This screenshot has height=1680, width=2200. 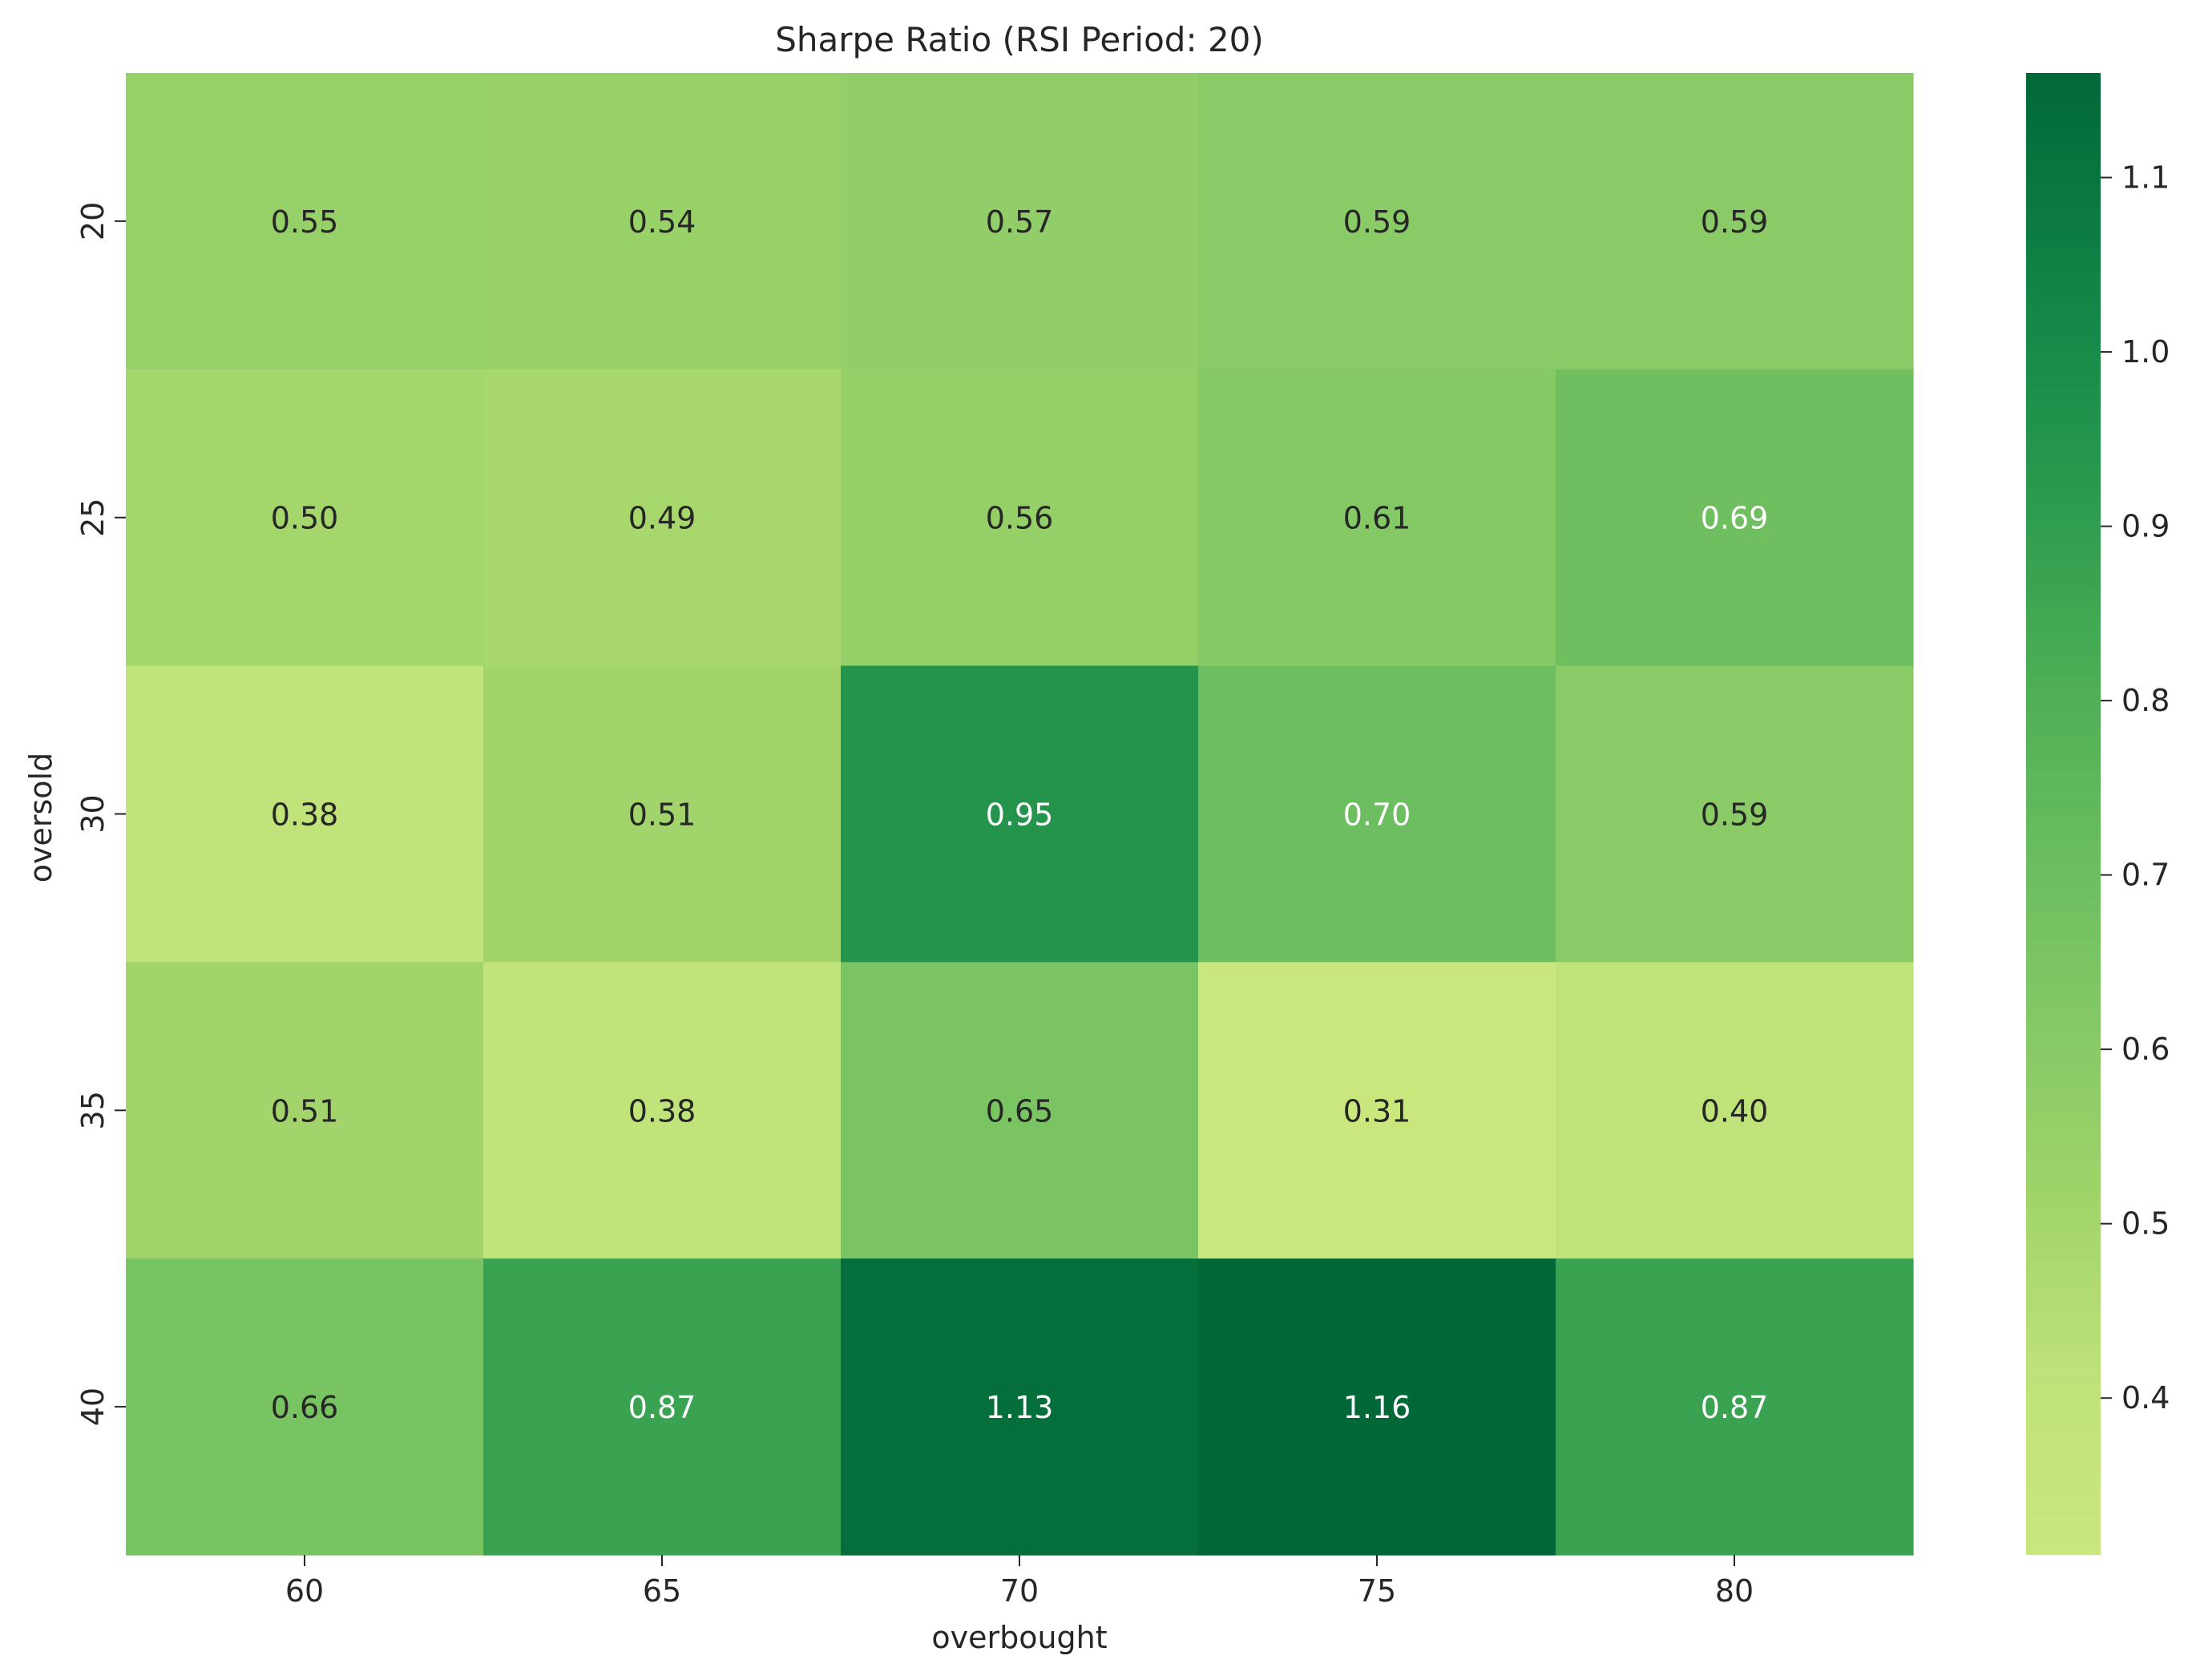 I want to click on cell-value-label: 0.31, so click(x=1377, y=1111).